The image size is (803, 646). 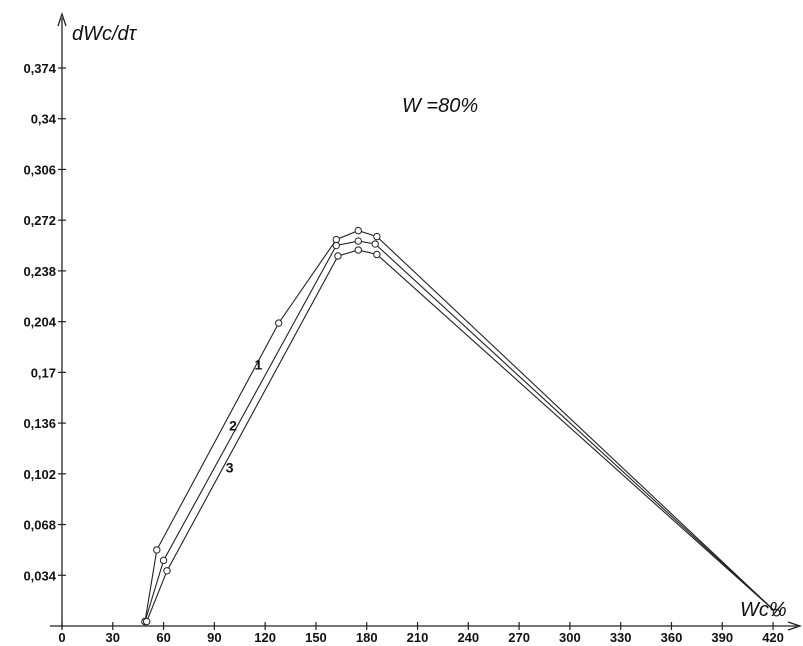 I want to click on x-axis-arrow, so click(x=795, y=626).